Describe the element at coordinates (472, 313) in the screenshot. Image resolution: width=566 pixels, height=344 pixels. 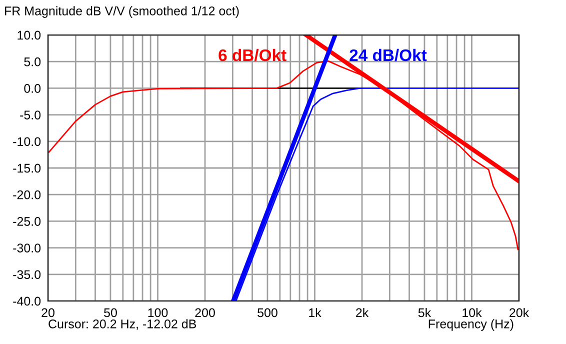
I see `x-tick-label: 10k` at that location.